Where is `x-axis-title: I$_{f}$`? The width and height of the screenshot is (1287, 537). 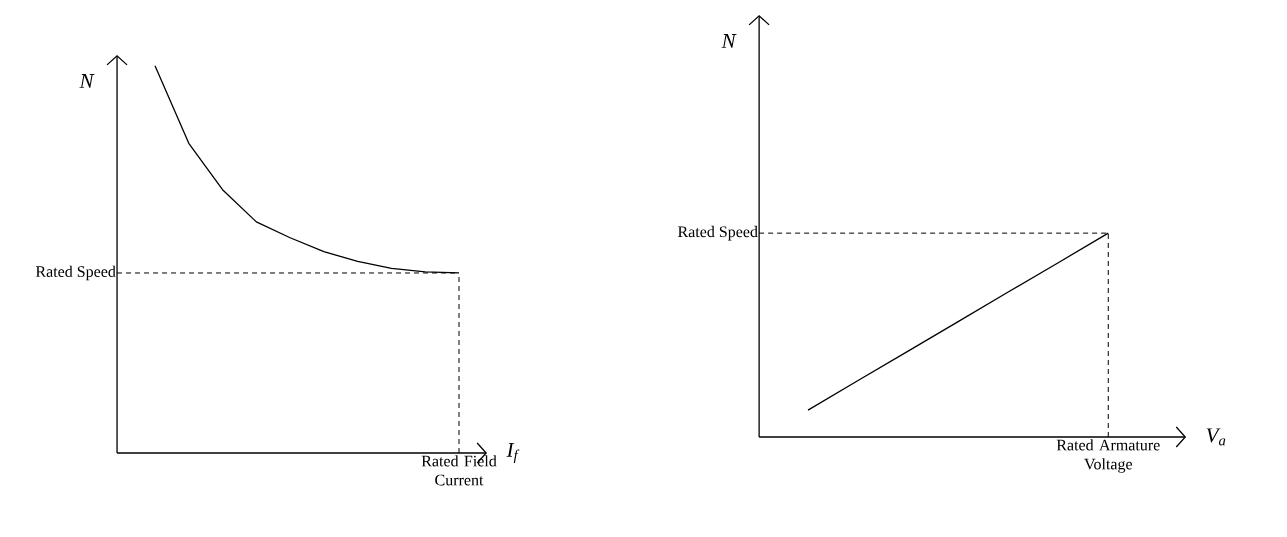 x-axis-title: I$_{f}$ is located at coordinates (513, 453).